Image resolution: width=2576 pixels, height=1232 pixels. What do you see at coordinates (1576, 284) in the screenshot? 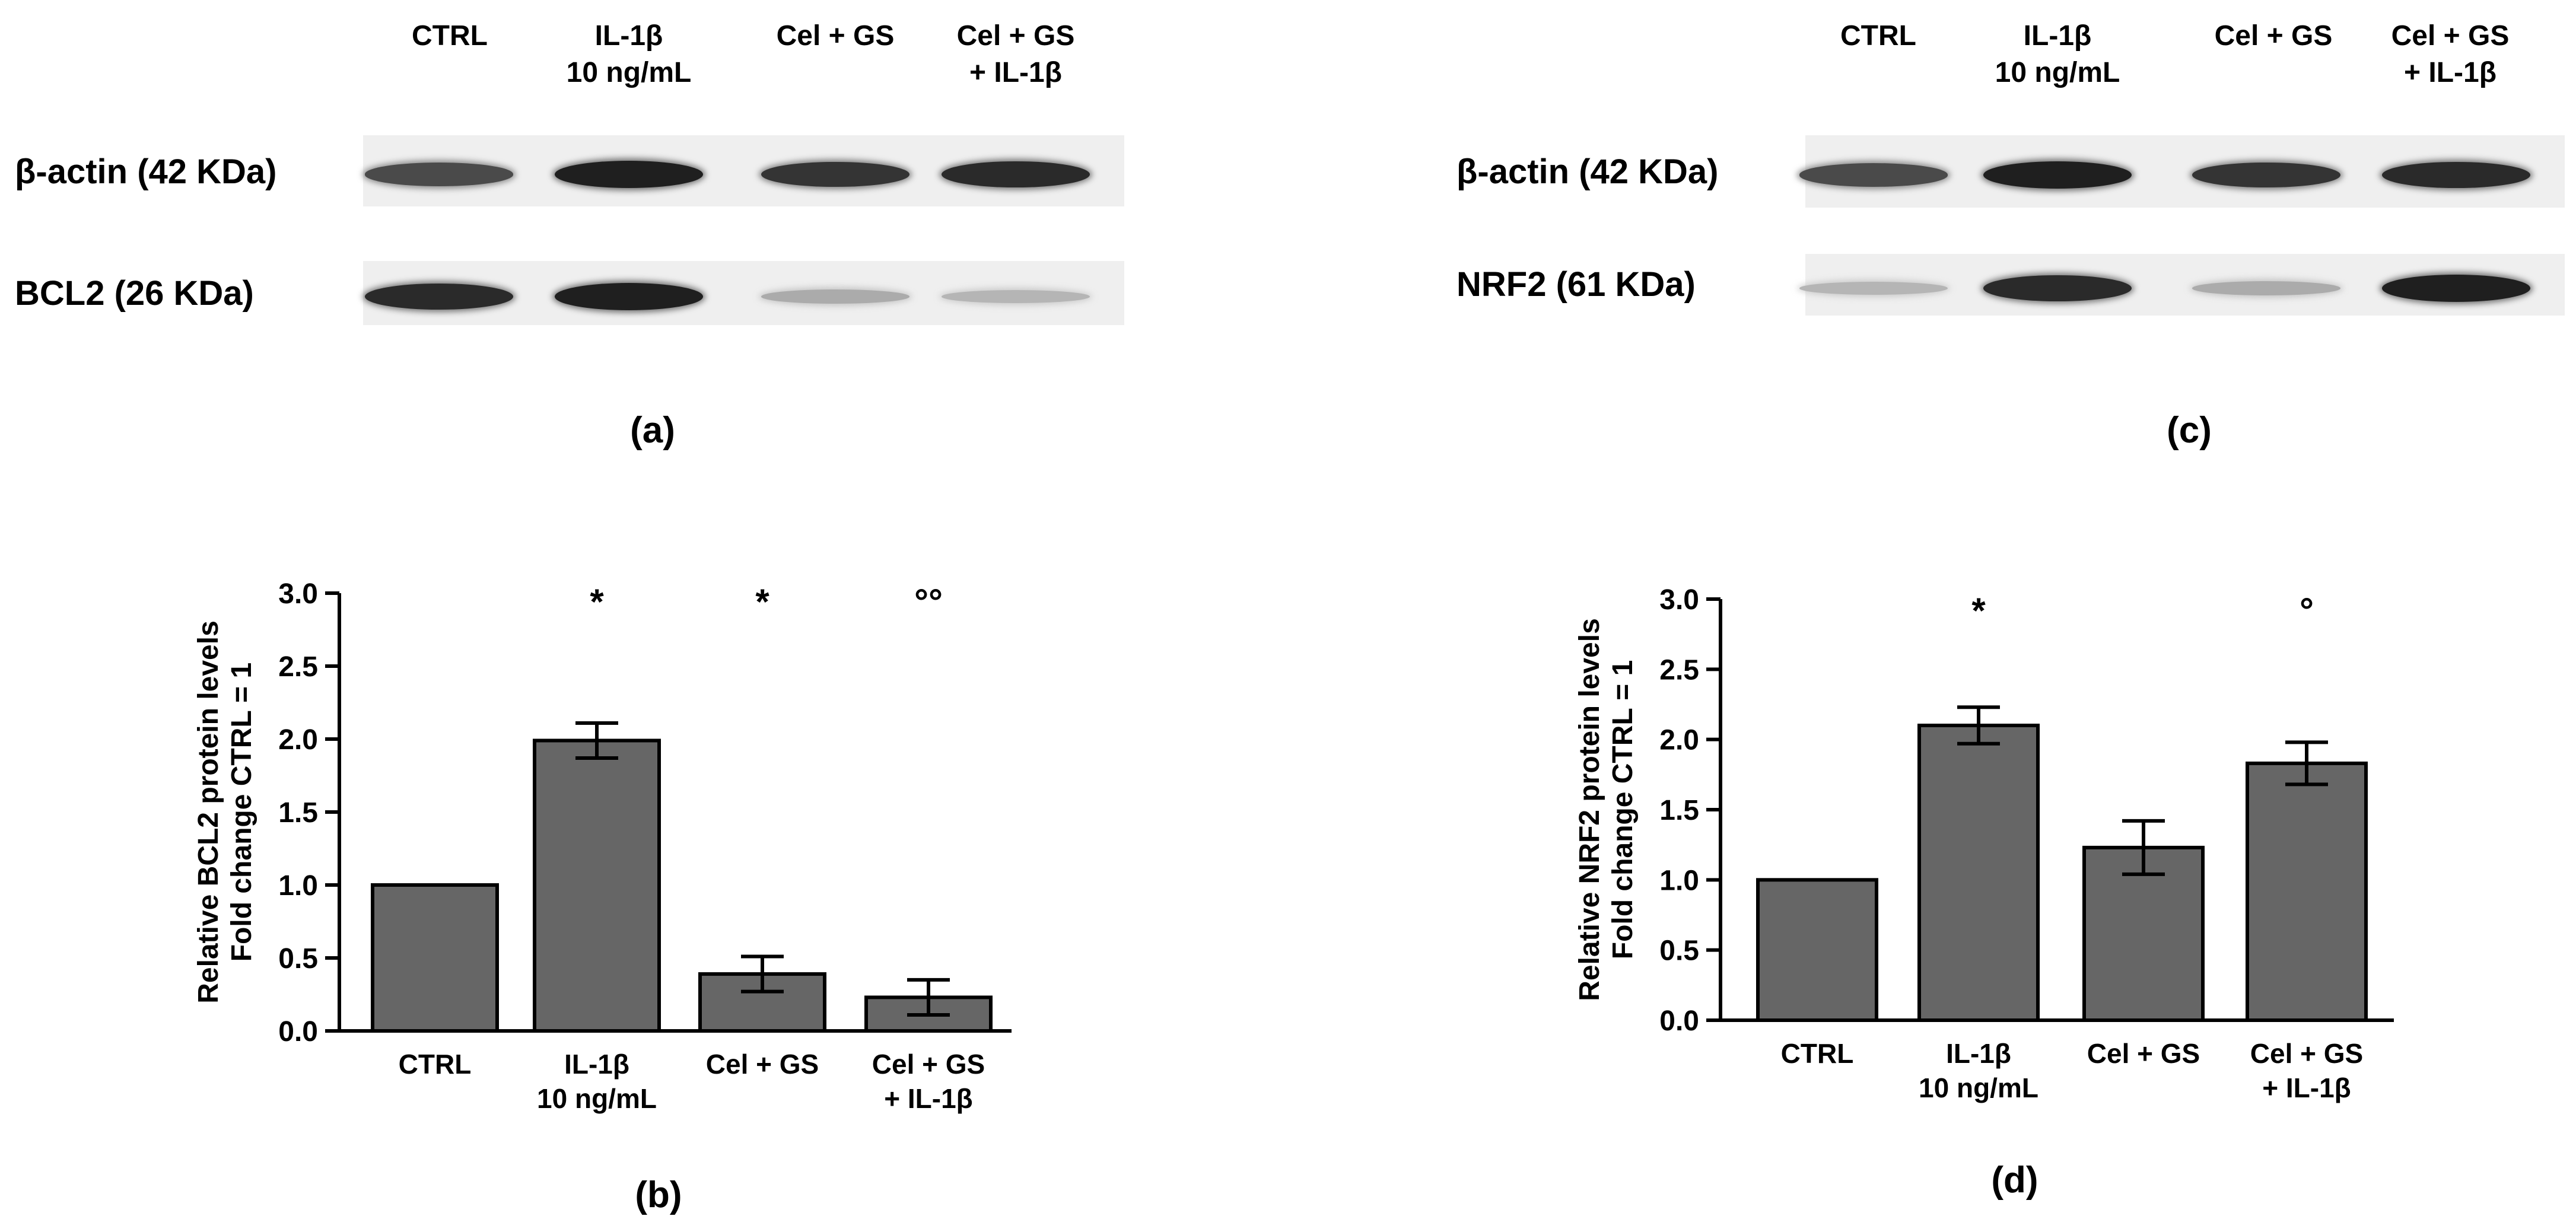
I see `blot-row-label-nrf2: NRF2 (61 KDa)` at bounding box center [1576, 284].